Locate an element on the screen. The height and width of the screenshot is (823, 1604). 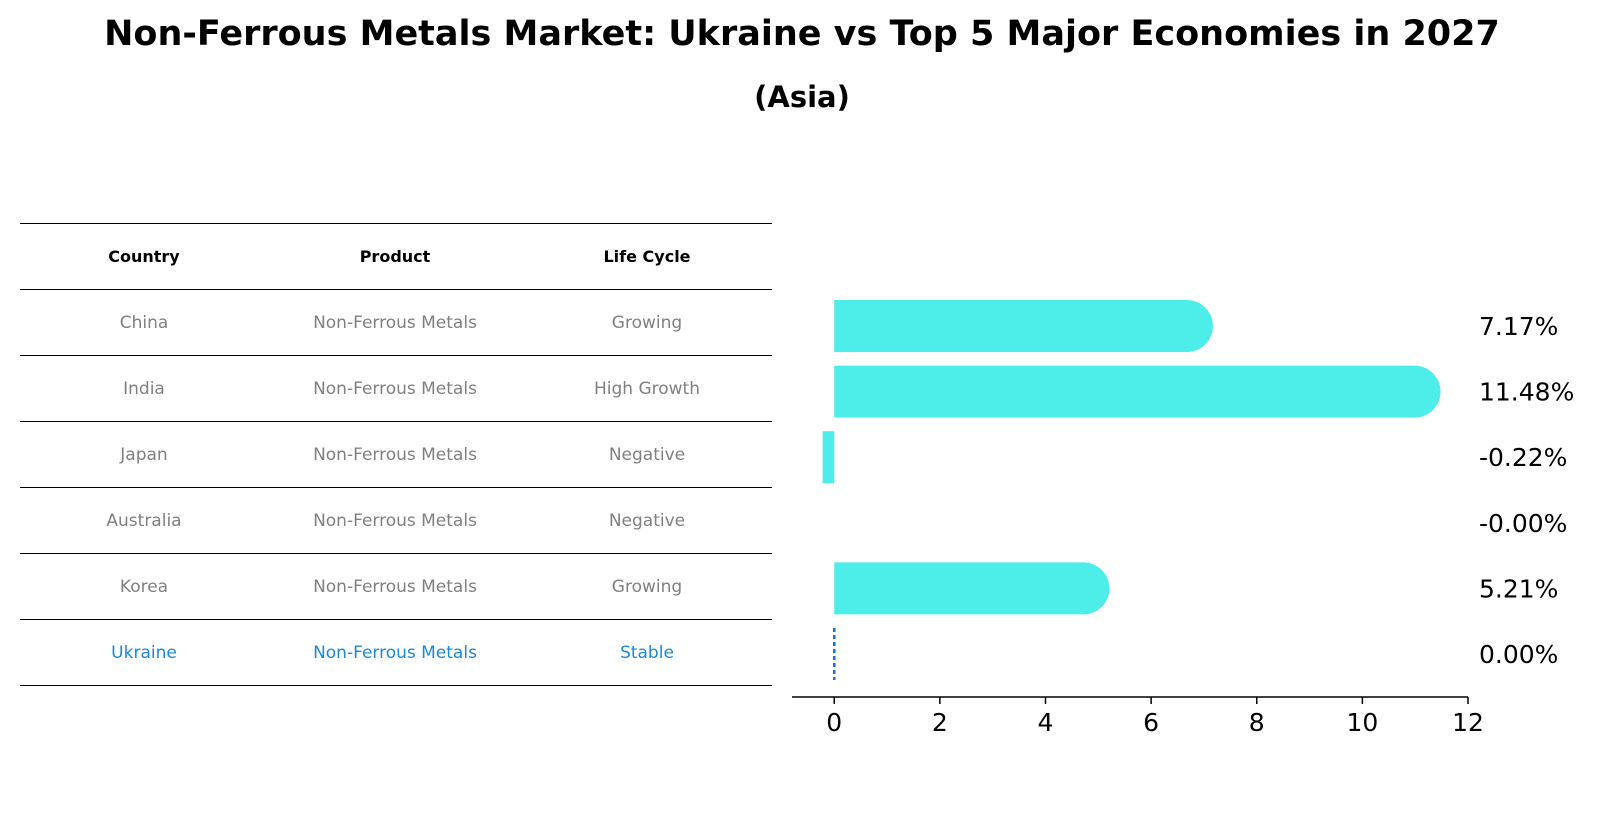
value-label-ukraine: 0.00% is located at coordinates (1518, 654).